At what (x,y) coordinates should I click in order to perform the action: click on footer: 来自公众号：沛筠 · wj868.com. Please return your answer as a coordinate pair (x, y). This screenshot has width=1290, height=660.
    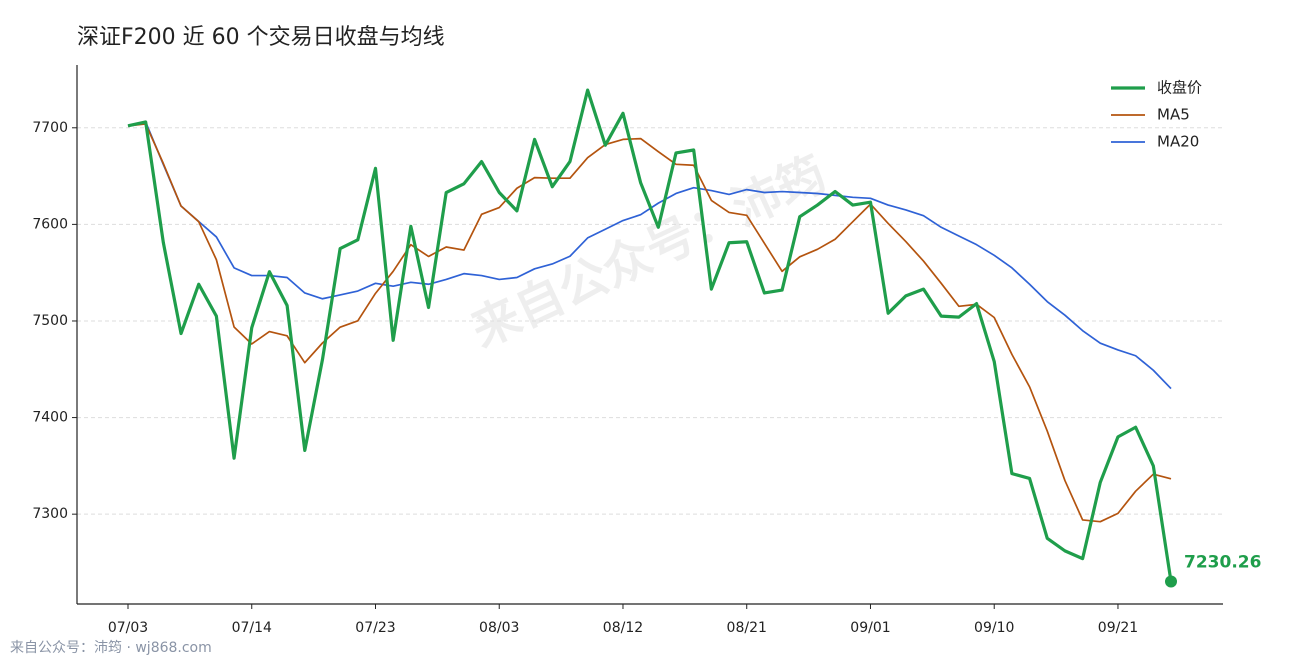
    Looking at the image, I should click on (111, 647).